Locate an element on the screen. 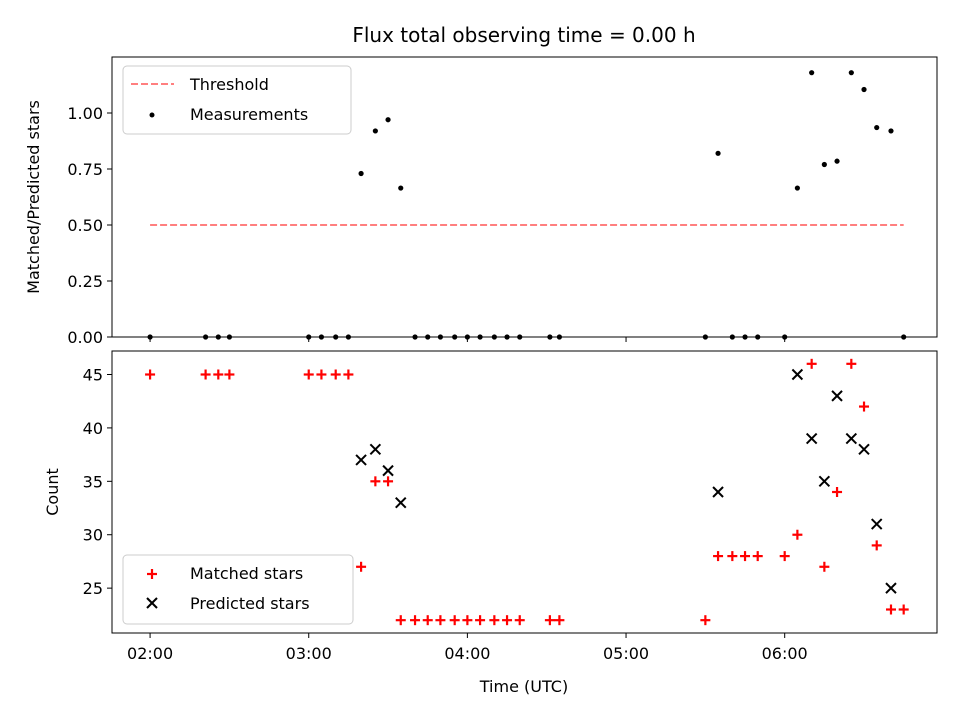 The width and height of the screenshot is (960, 720). bottom-x-ticks: 02:00 03:00 04:00 05:00 06:00 is located at coordinates (467, 648).